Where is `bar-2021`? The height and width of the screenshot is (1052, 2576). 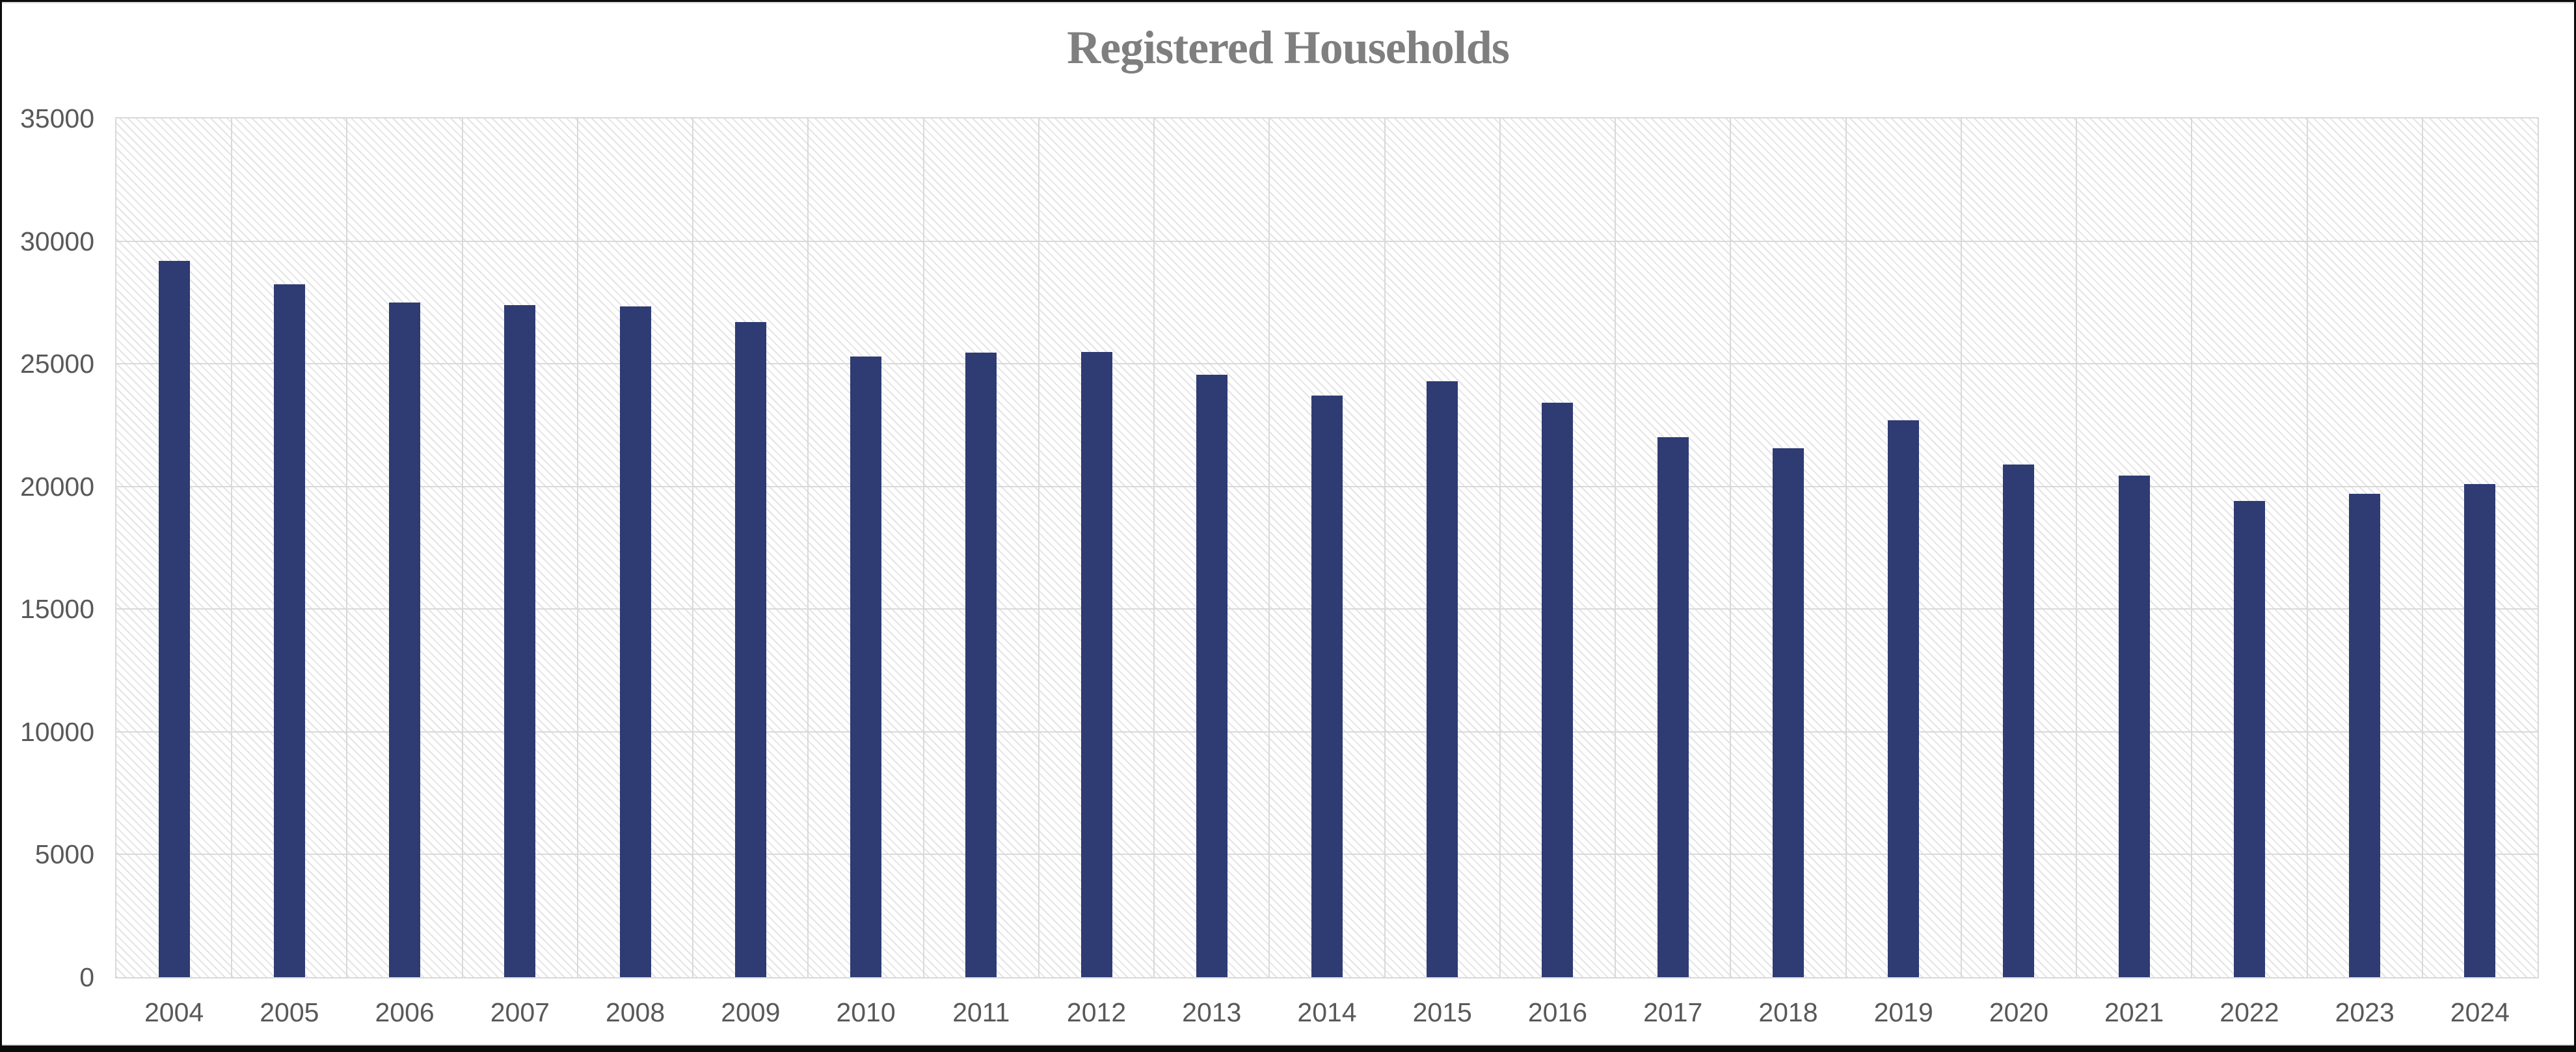
bar-2021 is located at coordinates (2134, 726).